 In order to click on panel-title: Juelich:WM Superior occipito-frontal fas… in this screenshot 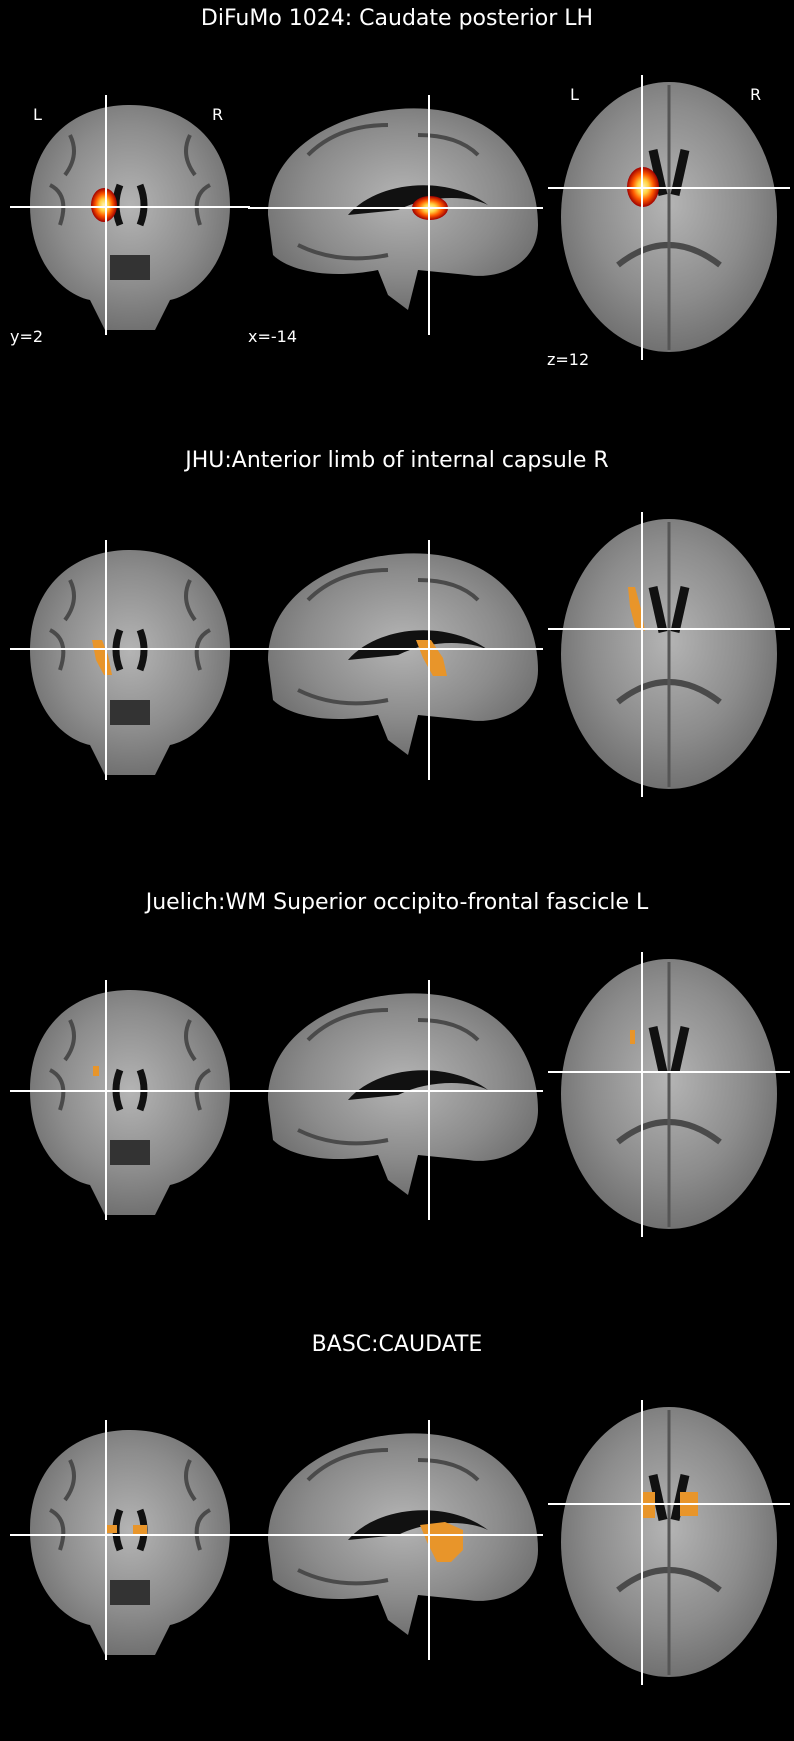, I will do `click(397, 902)`.